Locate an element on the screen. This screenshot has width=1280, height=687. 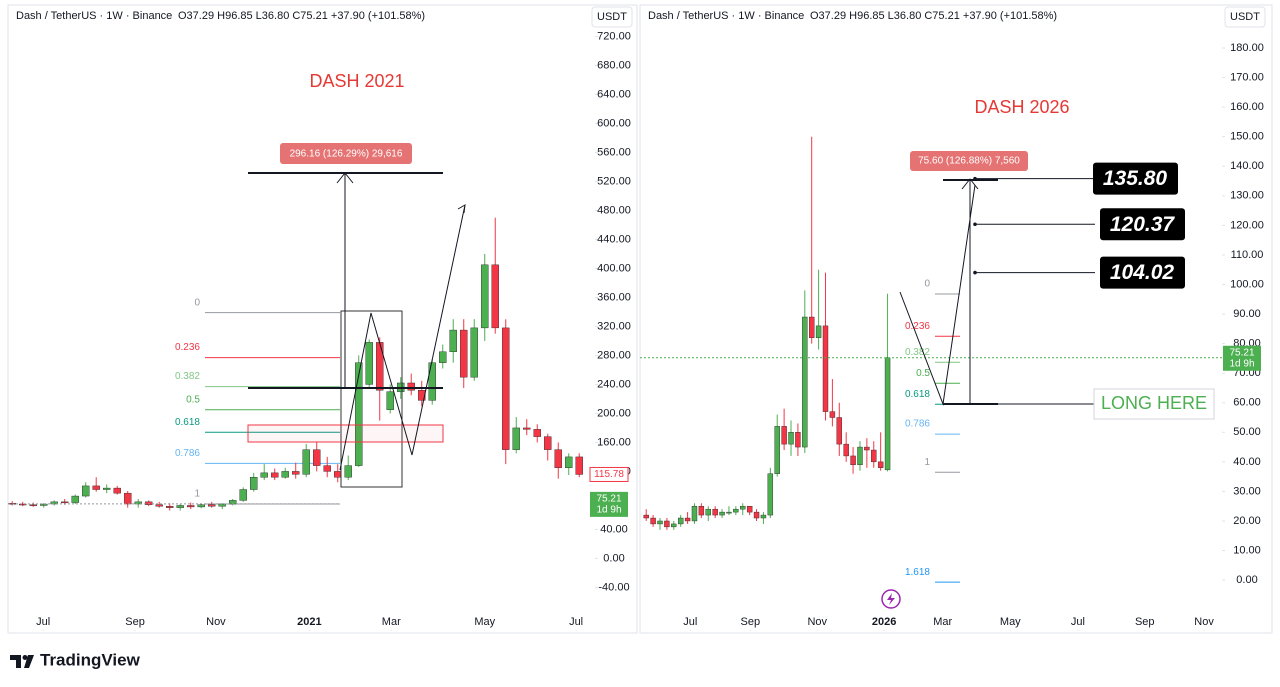
y-tick-label: 50.00 is located at coordinates (1247, 432).